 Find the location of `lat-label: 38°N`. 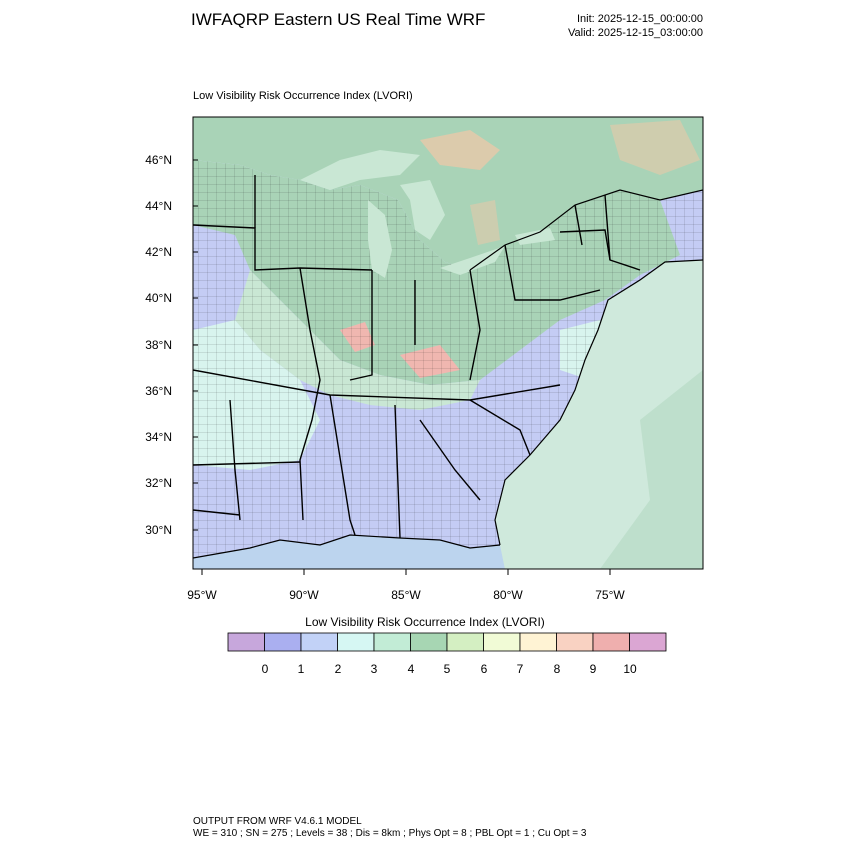

lat-label: 38°N is located at coordinates (158, 345).